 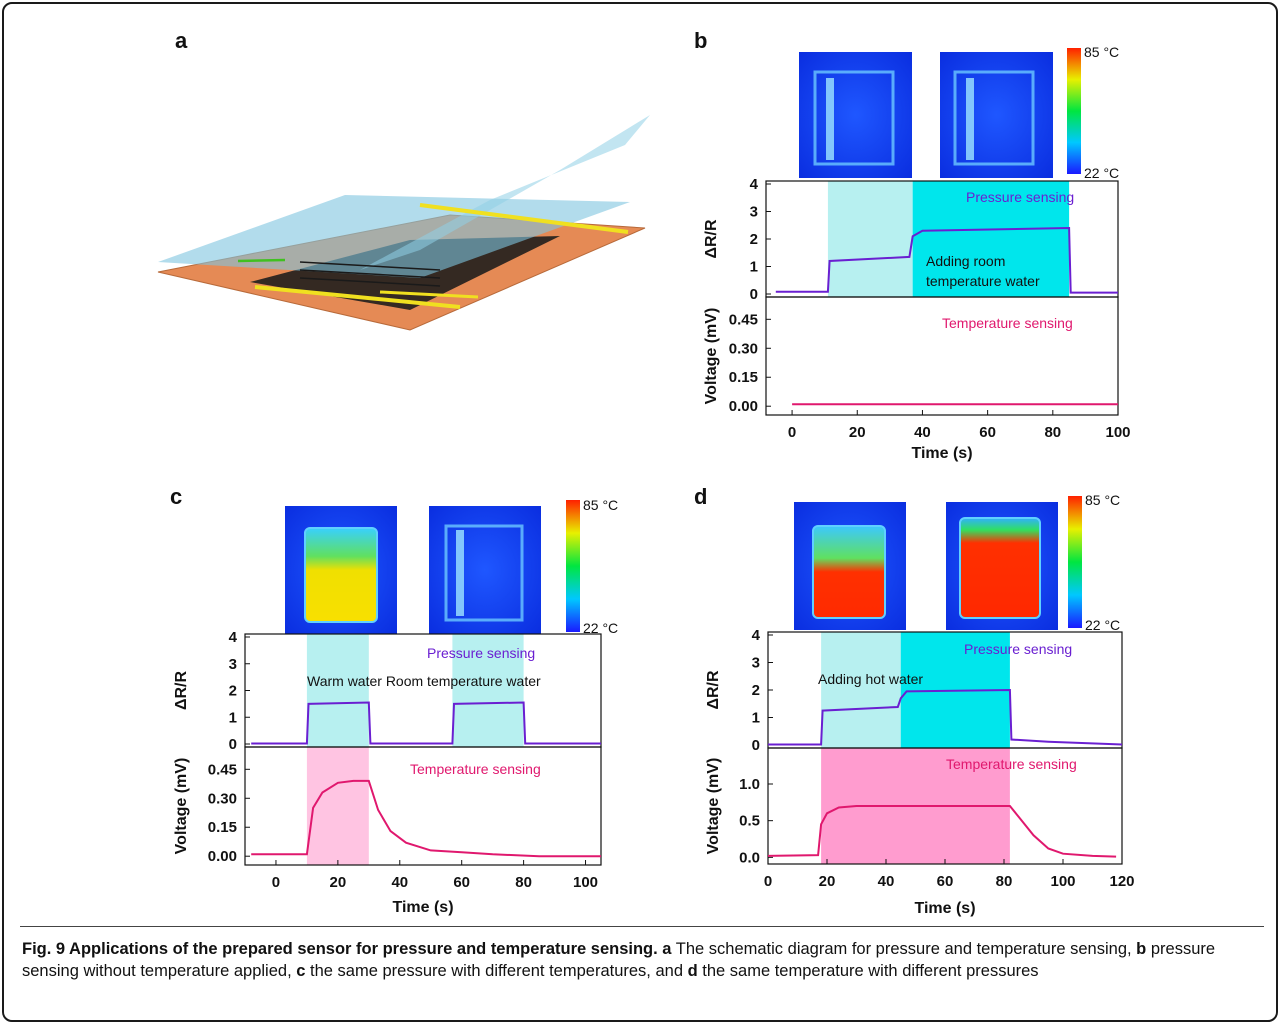 I want to click on c-top-ytick-label-1: 1, so click(x=233, y=717).